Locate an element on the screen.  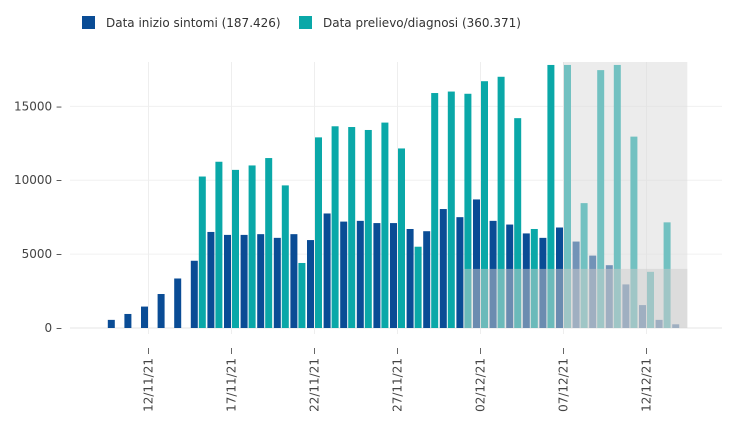
legend-item-prelievo-diagnosi: Data prelievo/diagnosi (360.371) is located at coordinates (410, 23).